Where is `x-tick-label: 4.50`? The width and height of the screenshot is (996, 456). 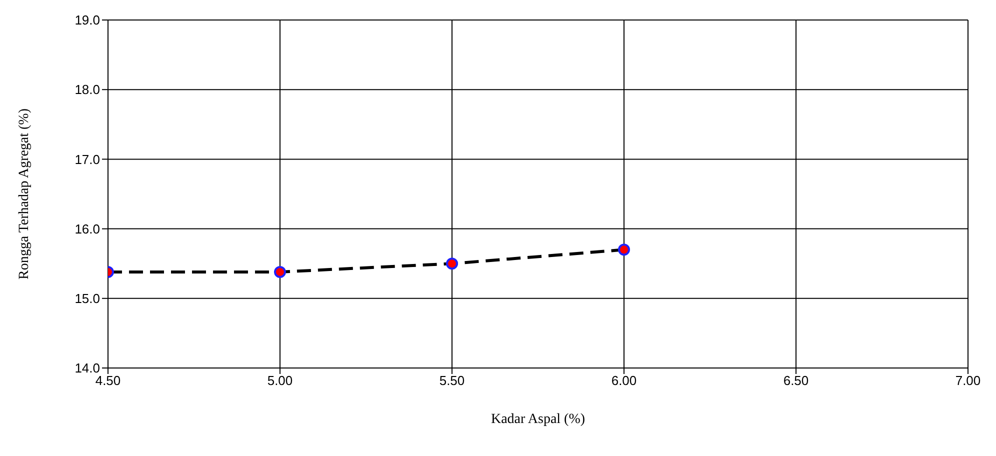 x-tick-label: 4.50 is located at coordinates (108, 380).